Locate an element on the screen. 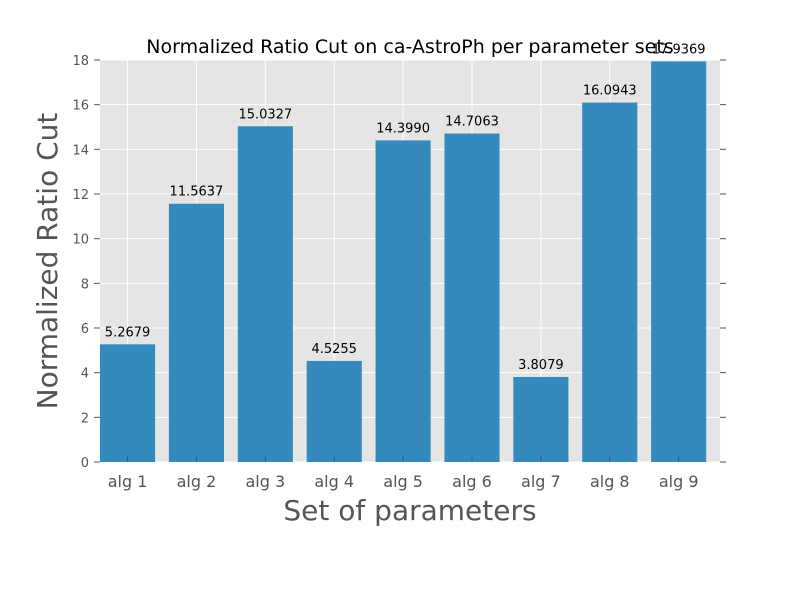  bar-value-label: 5.2679 is located at coordinates (128, 332).